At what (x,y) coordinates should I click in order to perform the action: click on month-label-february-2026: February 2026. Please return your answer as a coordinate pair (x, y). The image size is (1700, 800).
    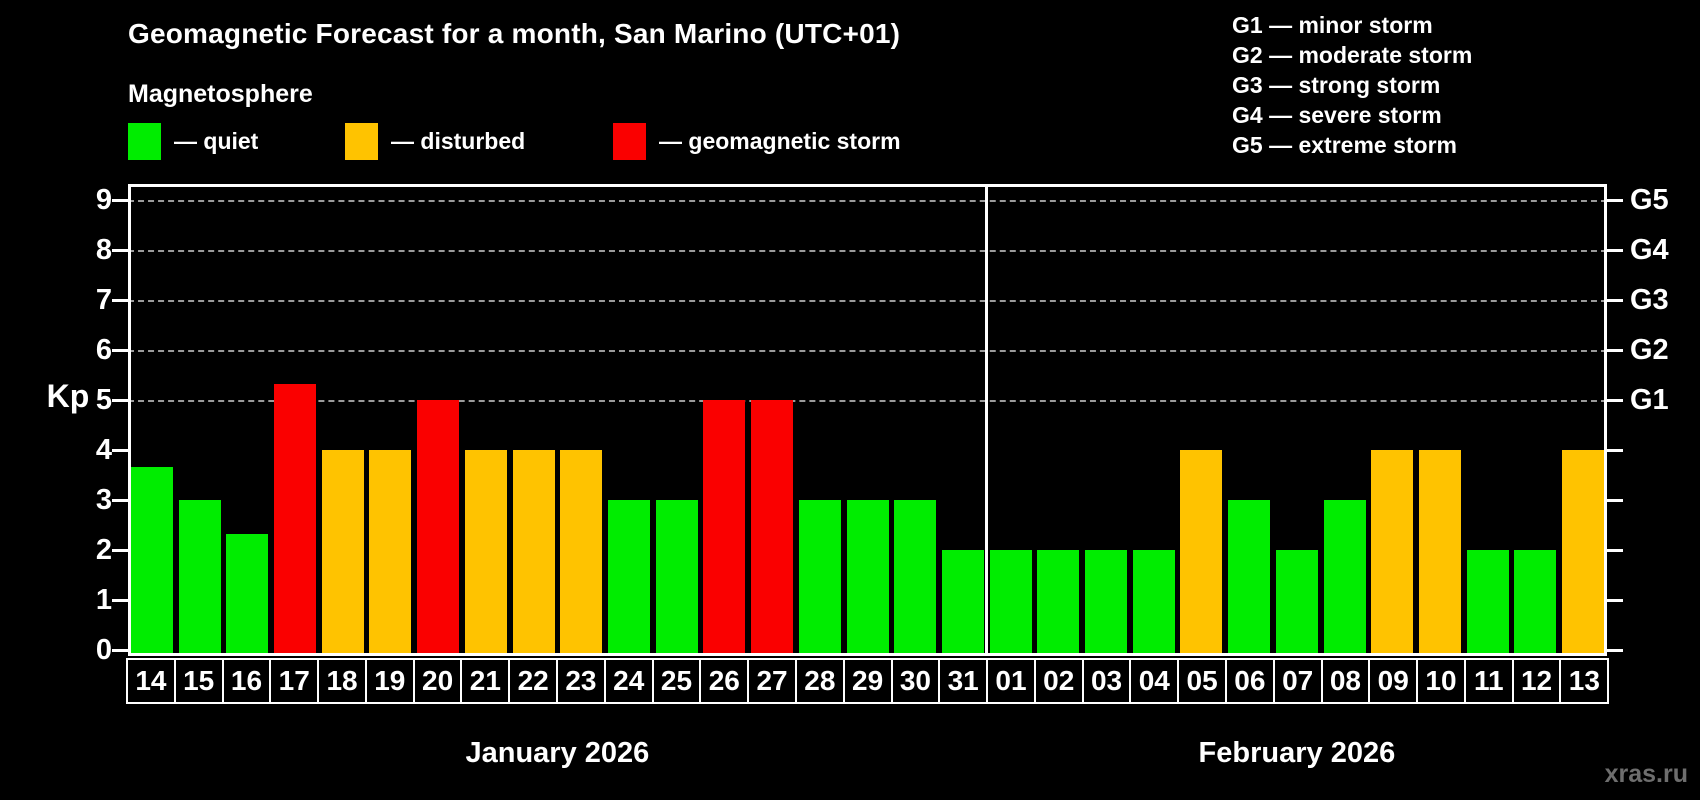
    Looking at the image, I should click on (1297, 753).